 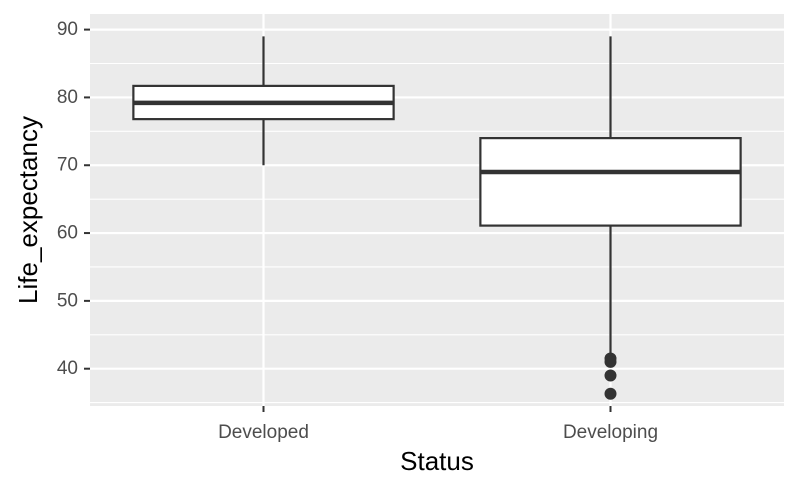 I want to click on y-tick-label: 90, so click(x=67, y=29).